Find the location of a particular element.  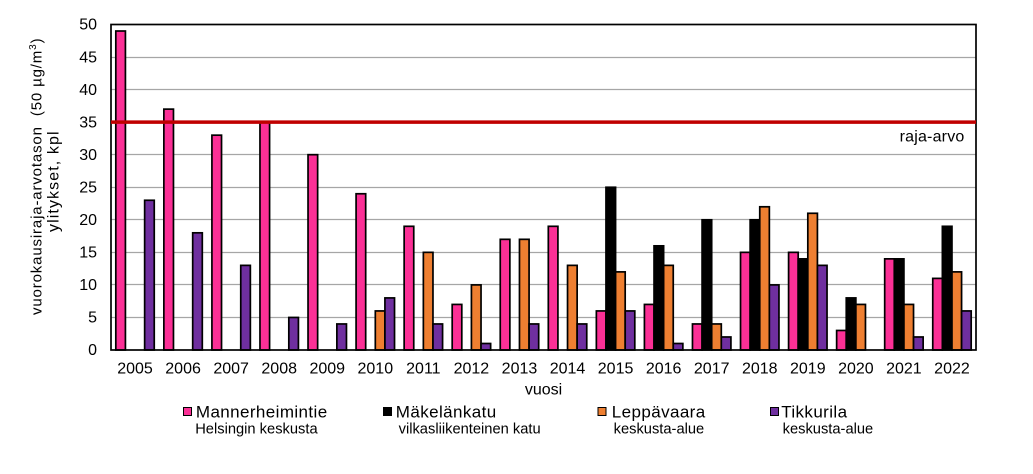

svg-text: 2006 is located at coordinates (183, 369).